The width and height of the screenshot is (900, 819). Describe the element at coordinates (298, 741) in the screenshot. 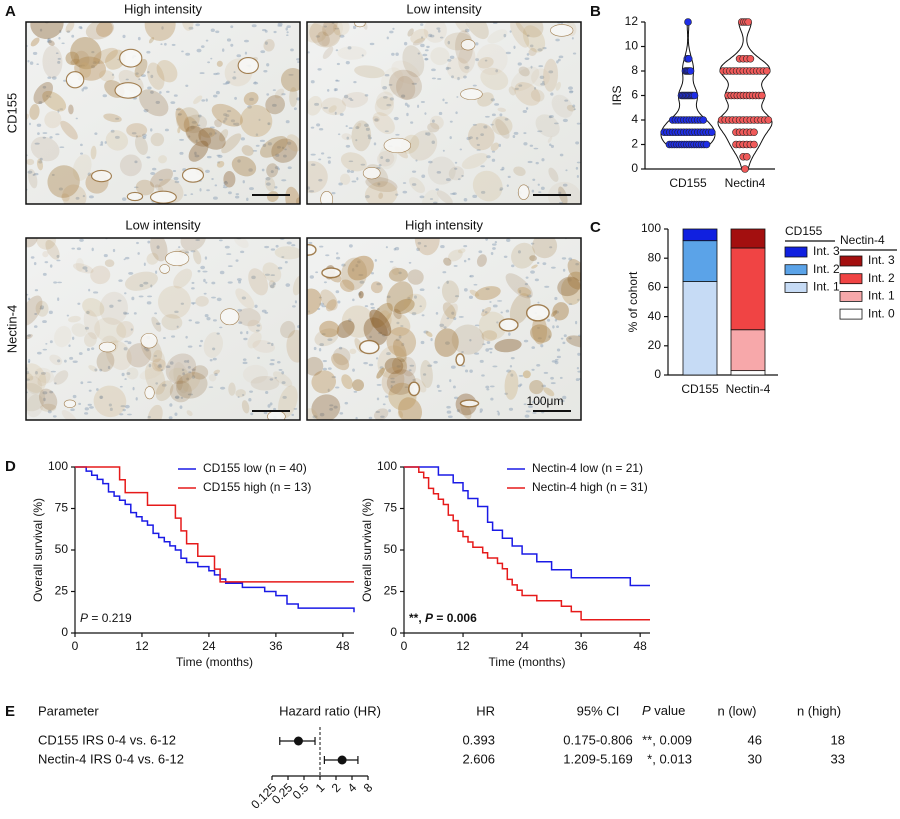

I see `hr-point` at that location.